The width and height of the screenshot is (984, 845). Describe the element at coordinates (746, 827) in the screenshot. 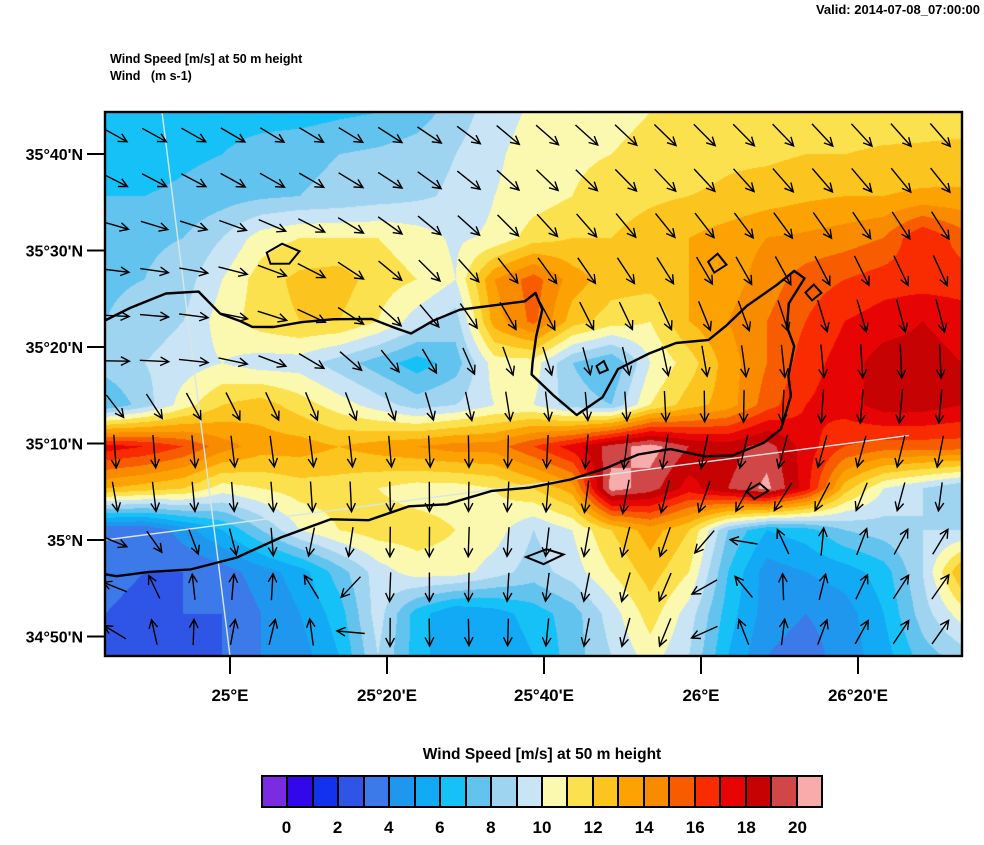

I see `colorbar-tick-label: 18` at that location.